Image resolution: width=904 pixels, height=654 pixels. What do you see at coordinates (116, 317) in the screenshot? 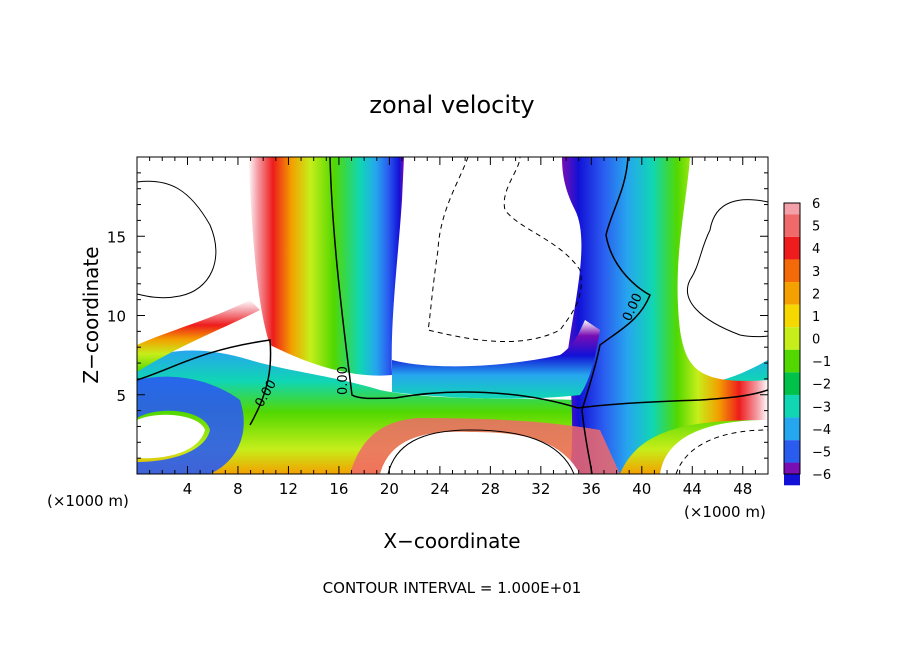
I see `y-tick-label: 10` at bounding box center [116, 317].